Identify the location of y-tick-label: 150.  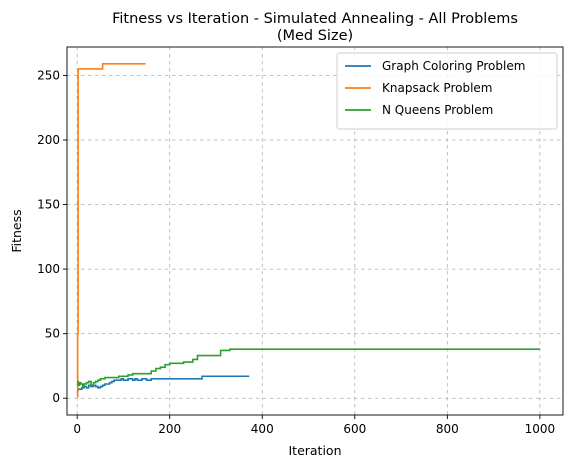
(48, 205).